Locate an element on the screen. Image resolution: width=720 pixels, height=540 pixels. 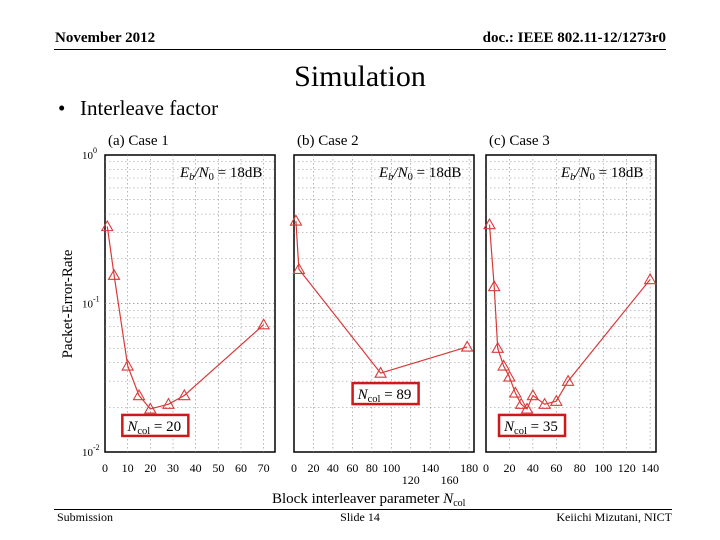
header-date: November 2012 is located at coordinates (105, 38).